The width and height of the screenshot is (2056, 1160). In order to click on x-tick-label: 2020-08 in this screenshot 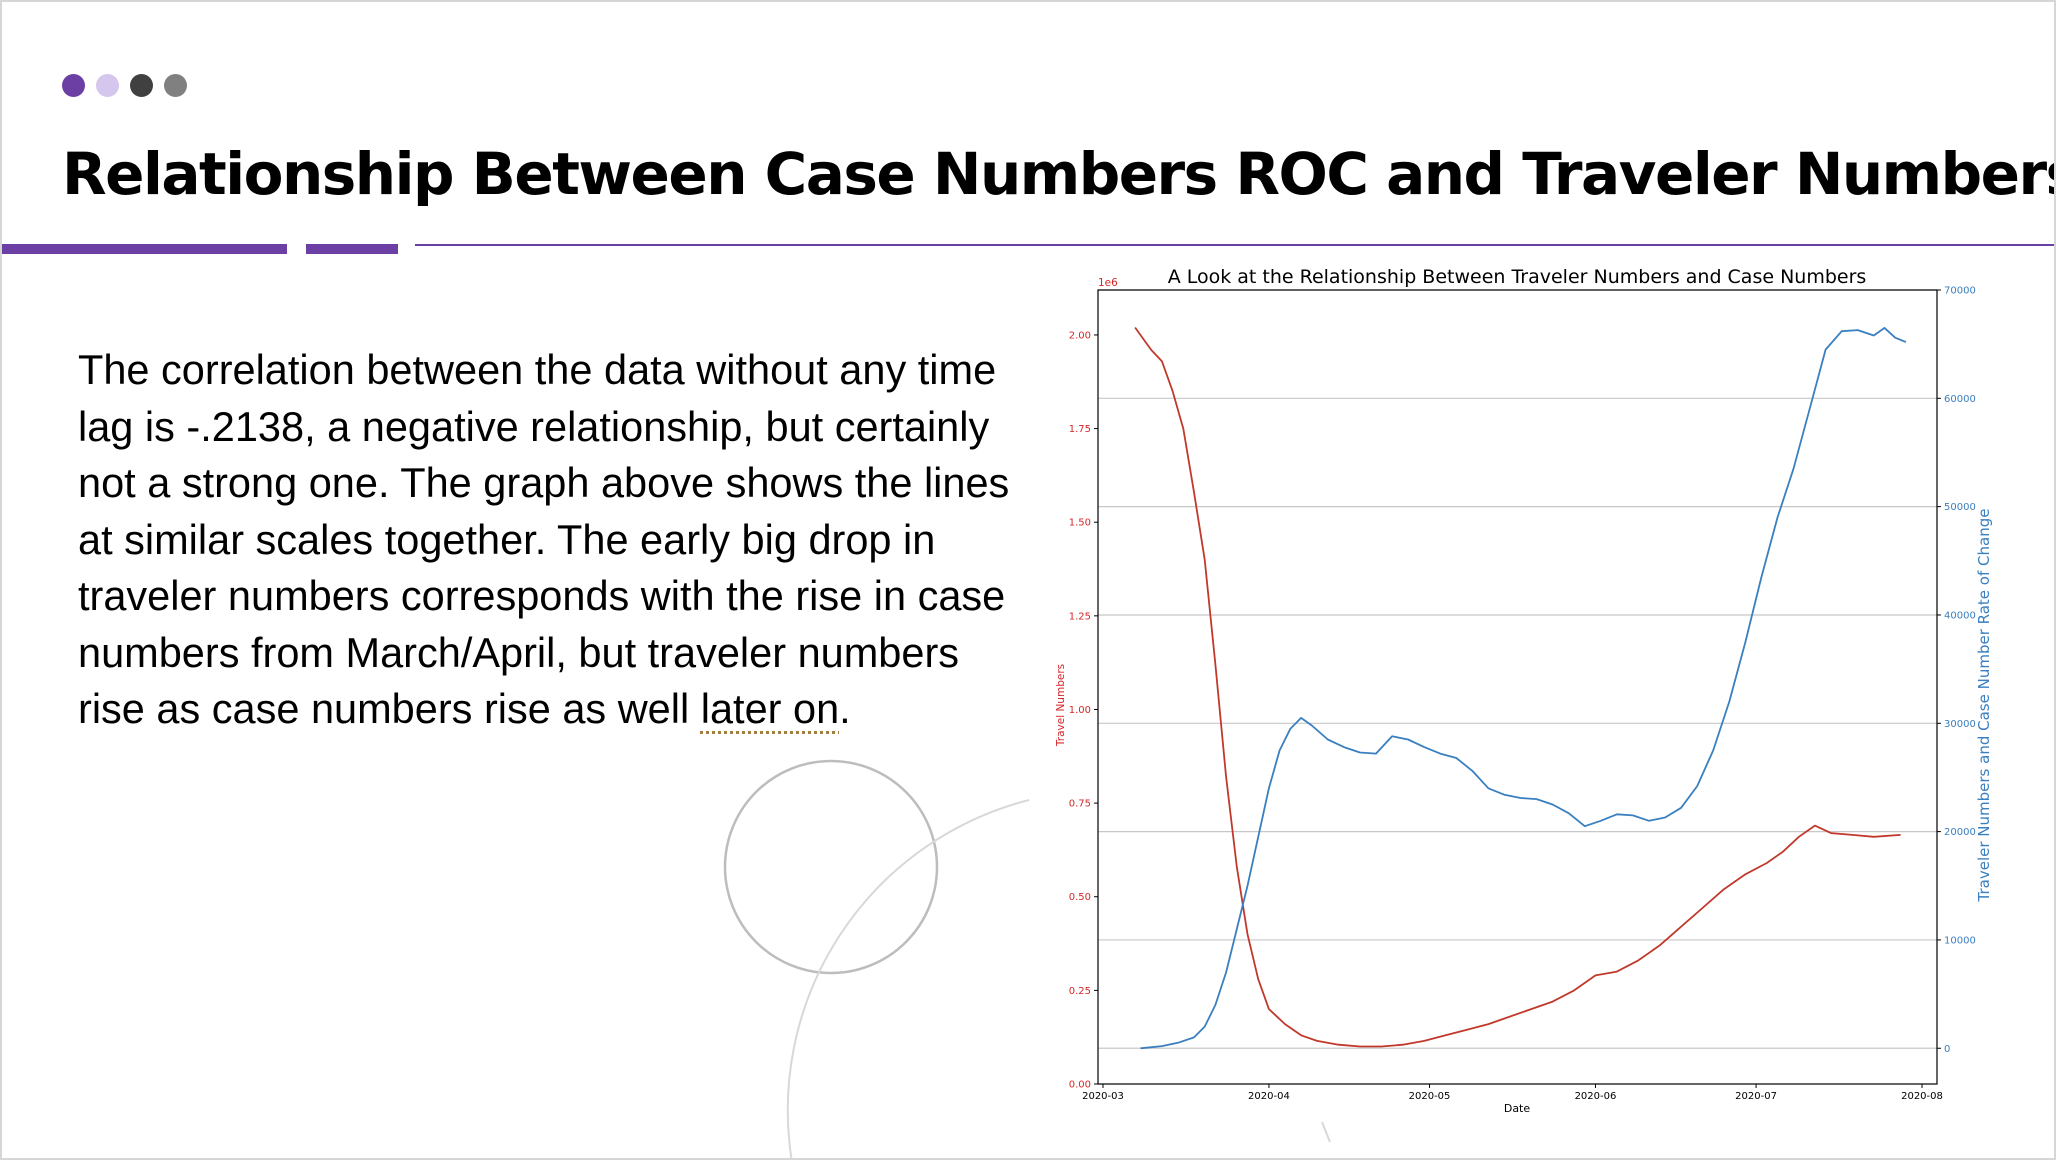, I will do `click(1922, 1096)`.